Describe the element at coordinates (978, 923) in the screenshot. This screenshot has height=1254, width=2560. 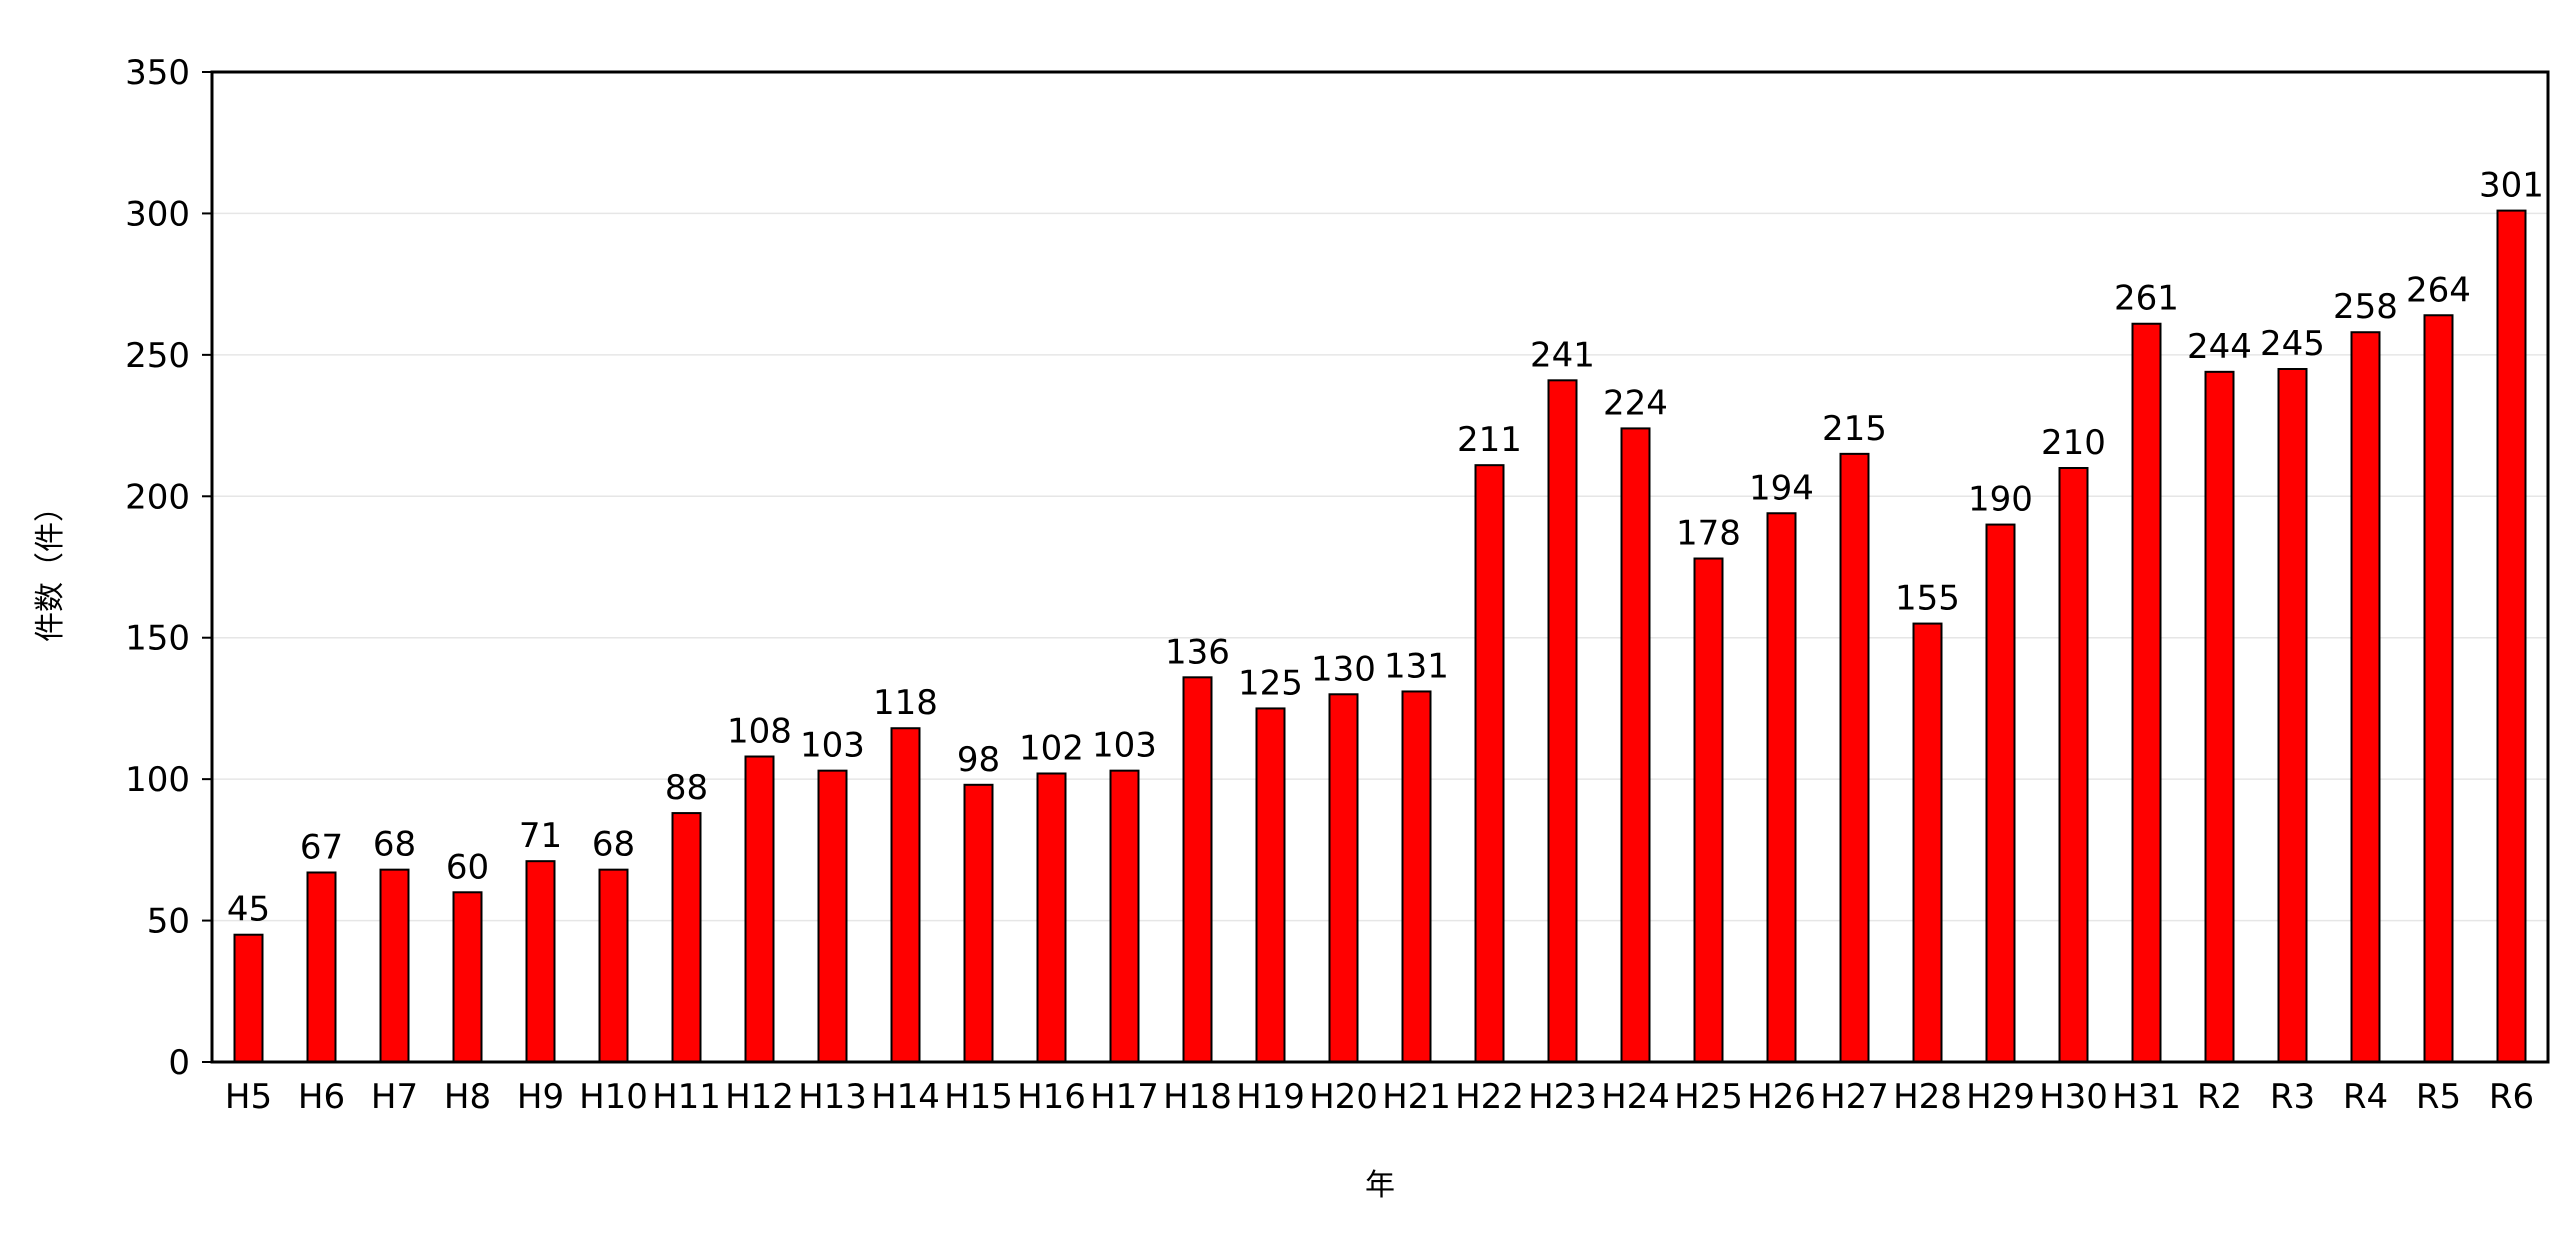
I see `bar-H15` at that location.